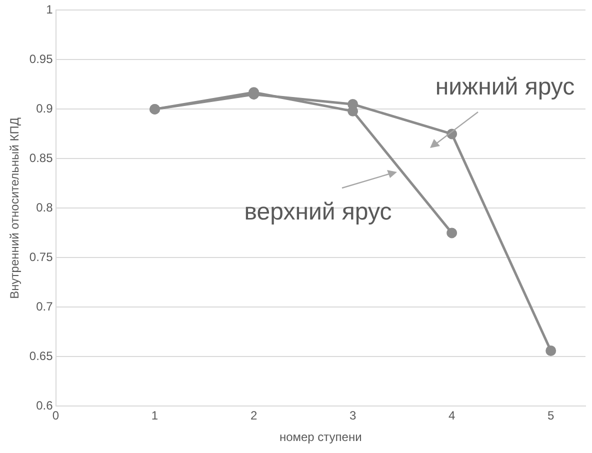 This screenshot has width=592, height=453. I want to click on series-label: верхний ярус, so click(318, 212).